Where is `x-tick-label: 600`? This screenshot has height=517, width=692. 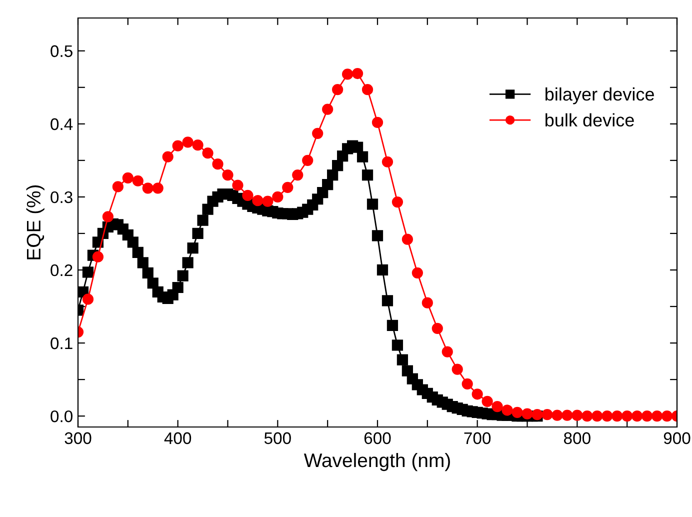 x-tick-label: 600 is located at coordinates (377, 438).